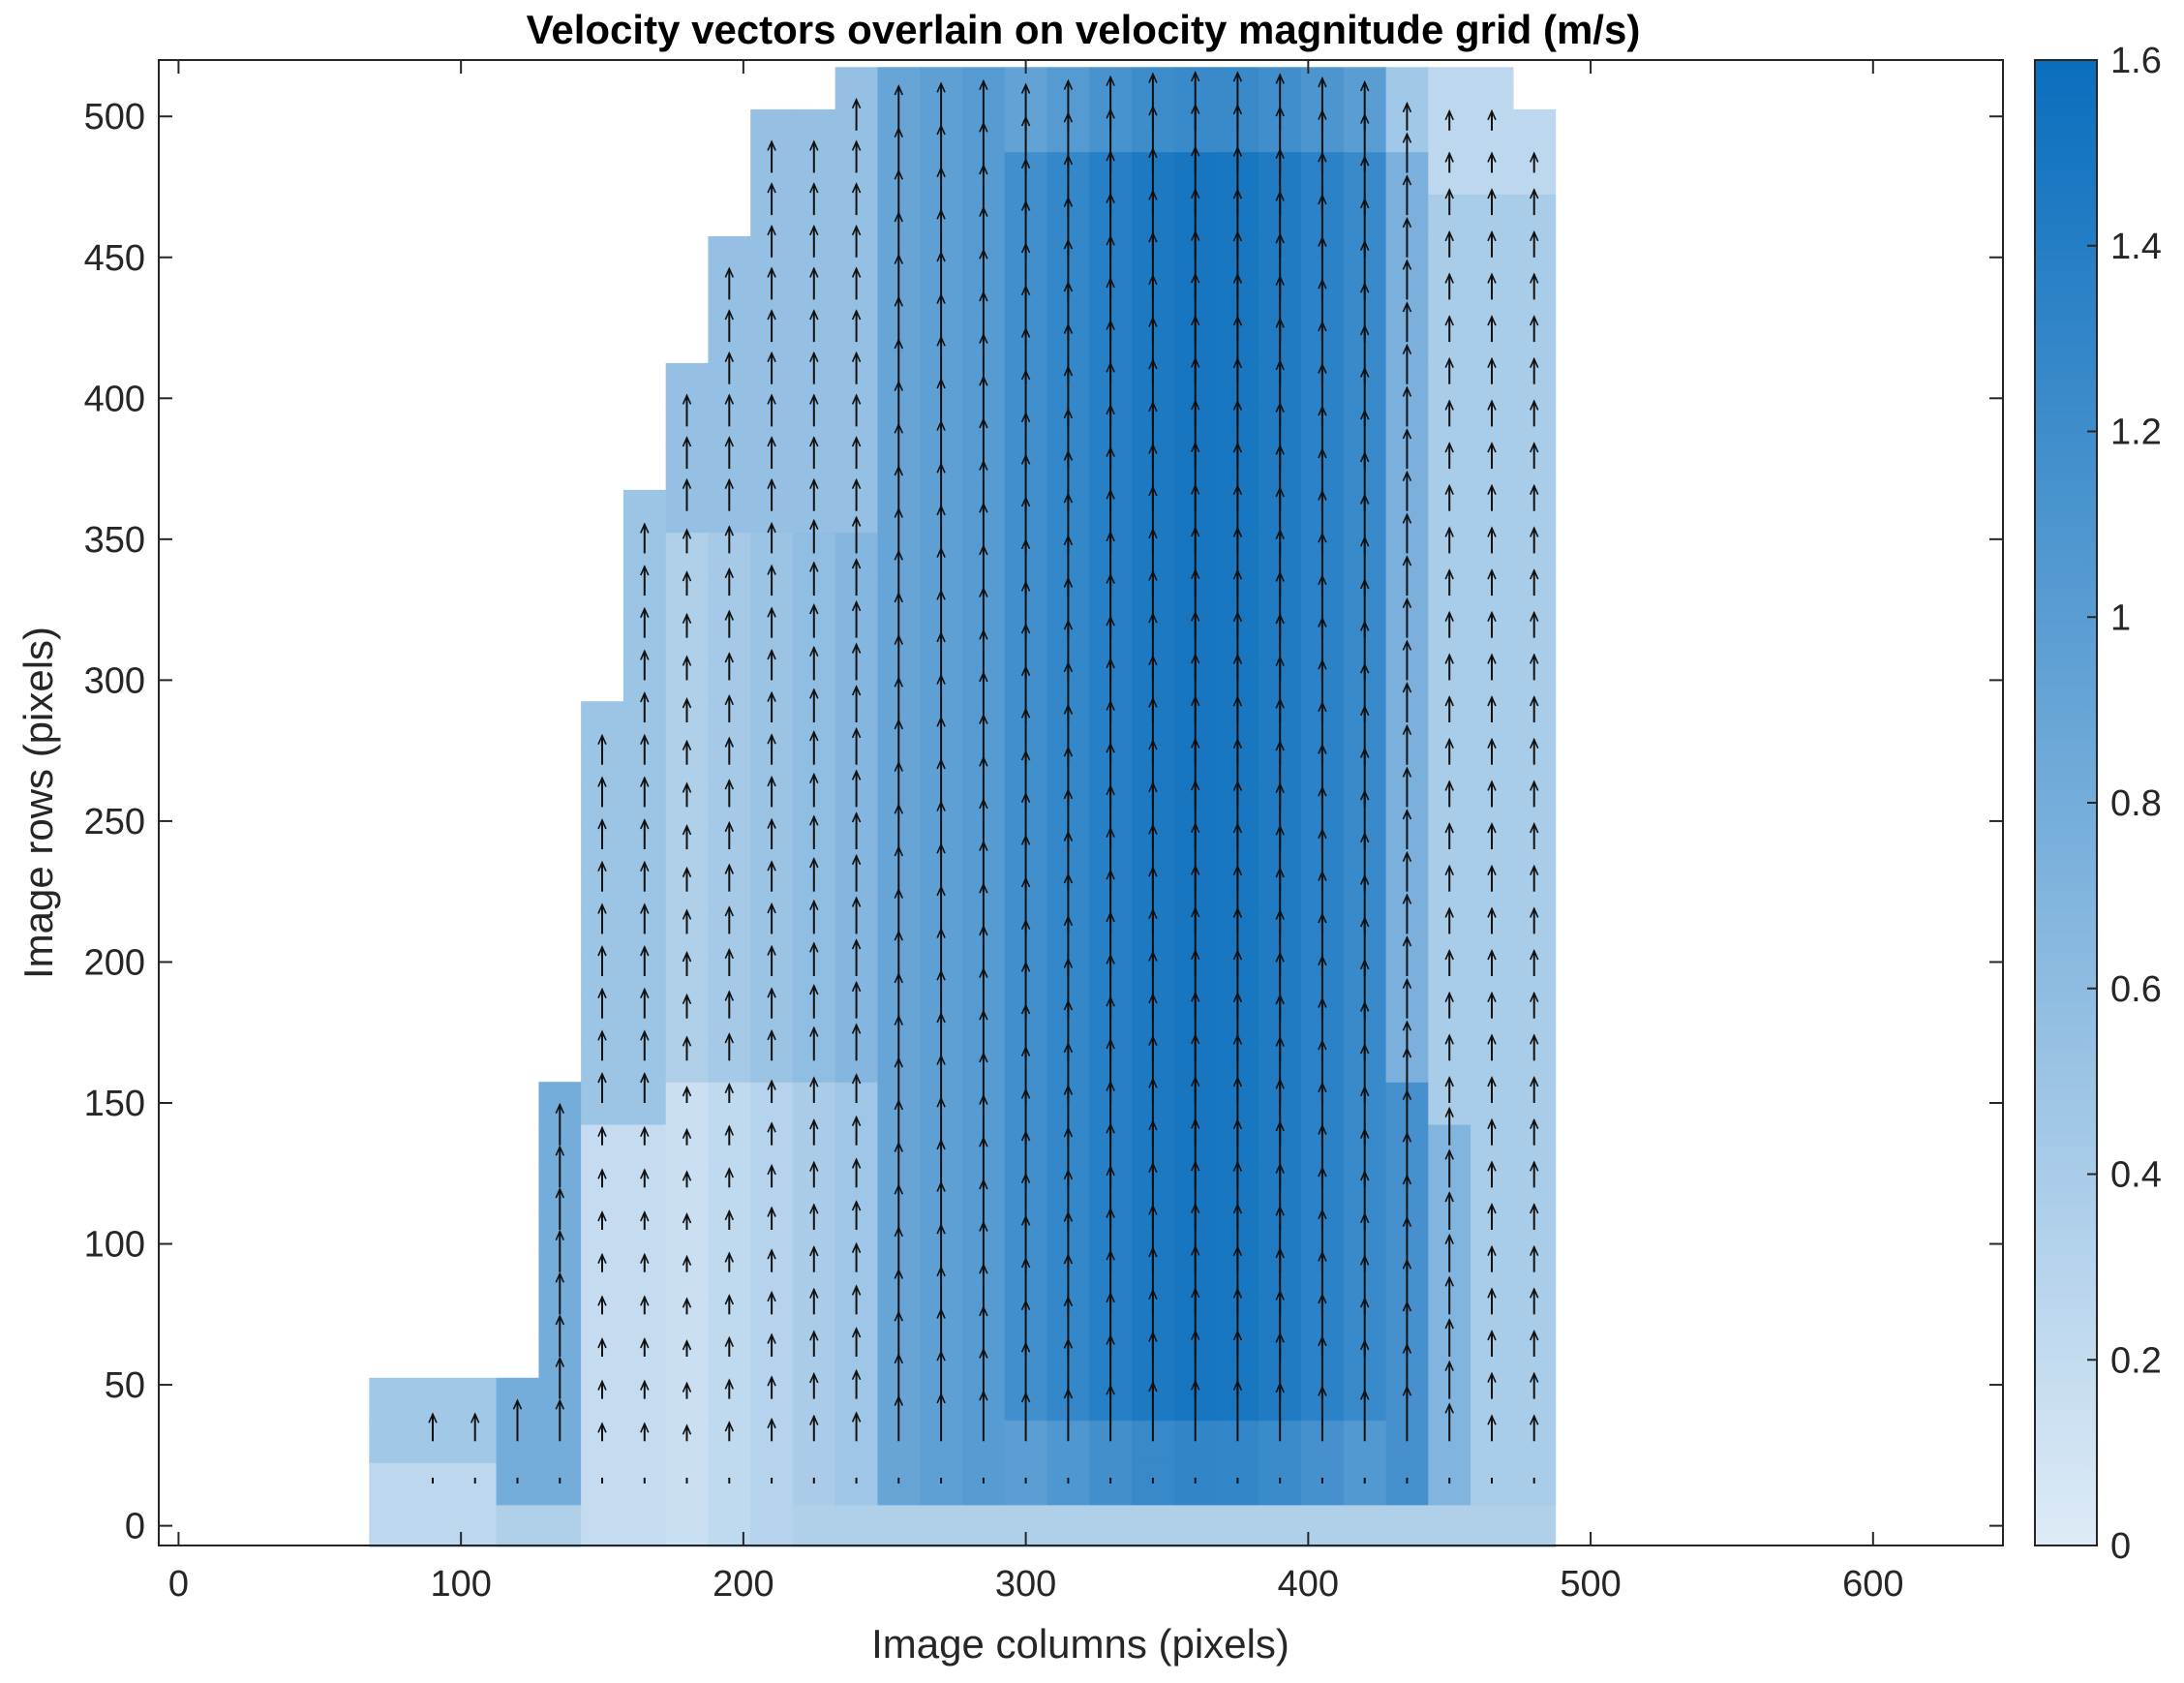 Image resolution: width=2184 pixels, height=1683 pixels. What do you see at coordinates (2136, 1360) in the screenshot?
I see `colorbar-tick-label: 0.2` at bounding box center [2136, 1360].